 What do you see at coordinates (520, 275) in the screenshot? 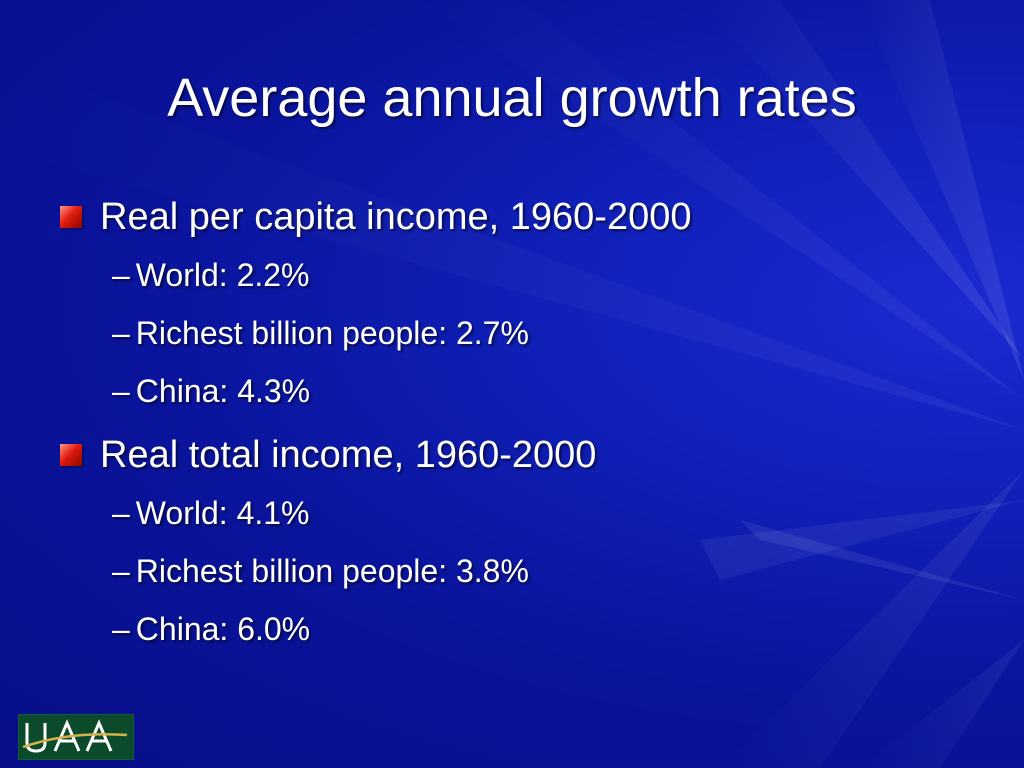
I see `sub-bullet-item: – World: 2.2%` at bounding box center [520, 275].